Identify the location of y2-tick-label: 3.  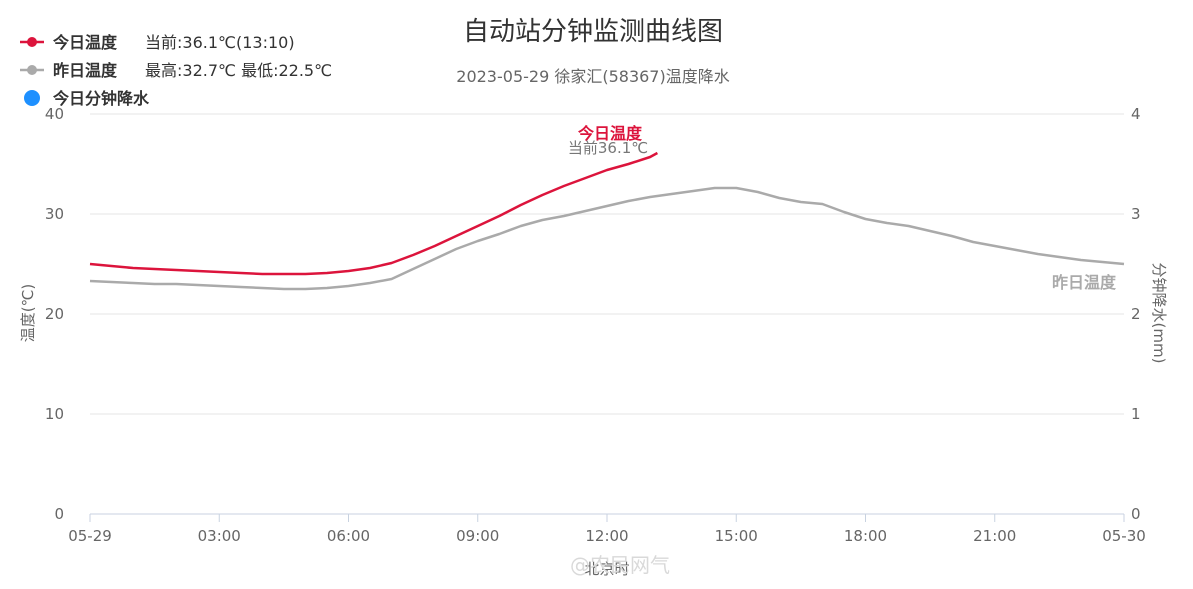
(1136, 214).